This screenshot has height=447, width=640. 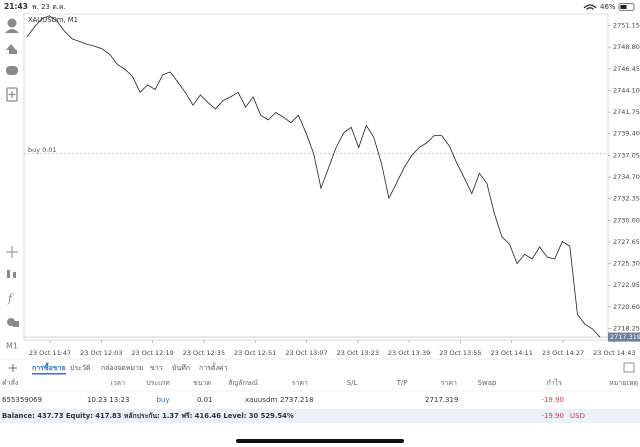 I want to click on position-label: buy 0.01, so click(x=42, y=150).